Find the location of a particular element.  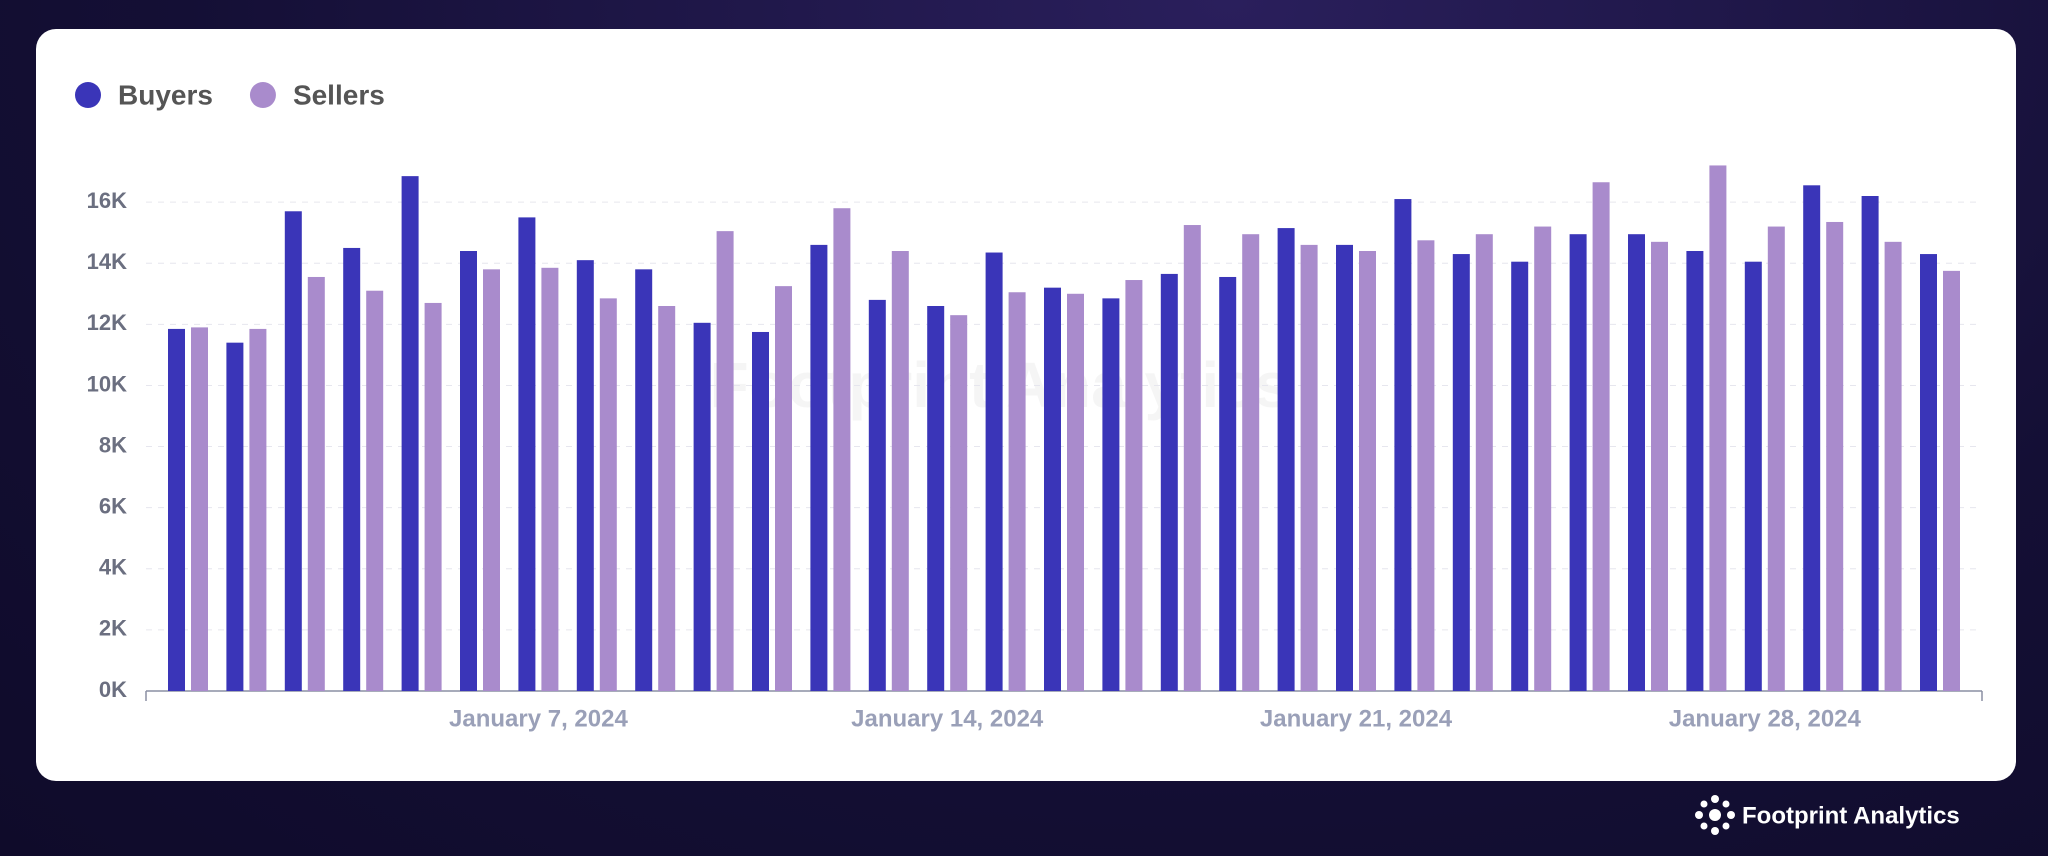

y-tick-label: 14K is located at coordinates (107, 261).